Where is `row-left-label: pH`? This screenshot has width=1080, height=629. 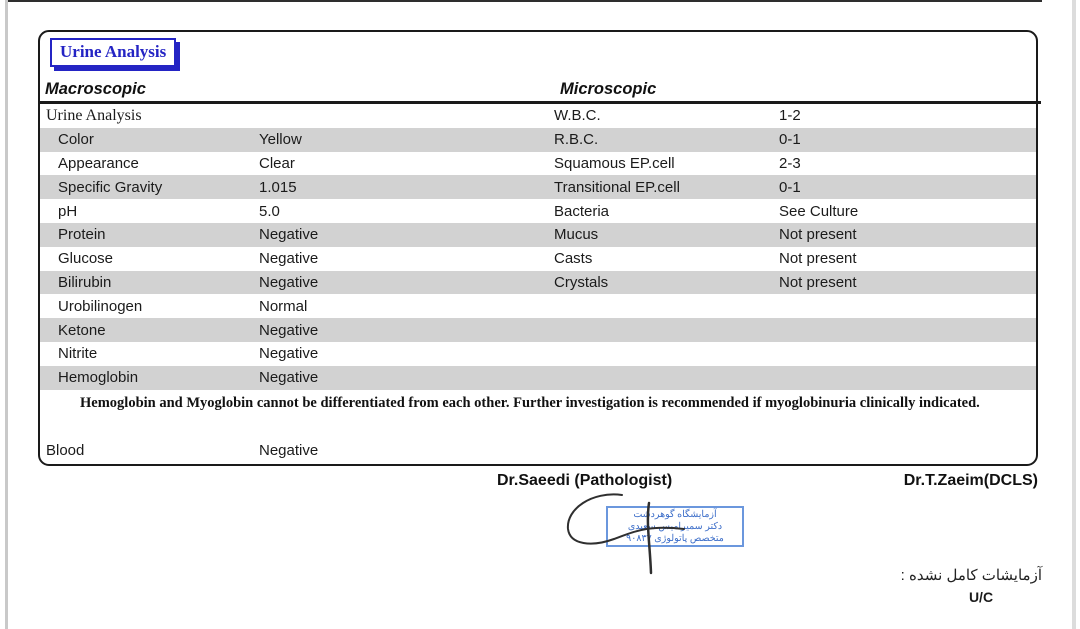 row-left-label: pH is located at coordinates (68, 211).